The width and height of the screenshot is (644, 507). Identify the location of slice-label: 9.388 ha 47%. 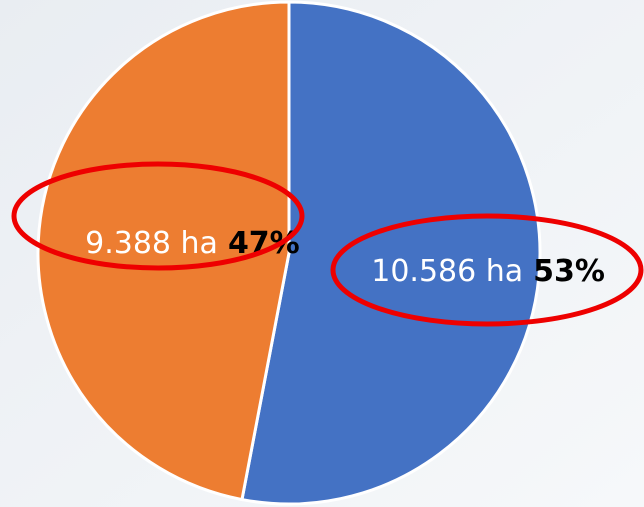
(192, 242).